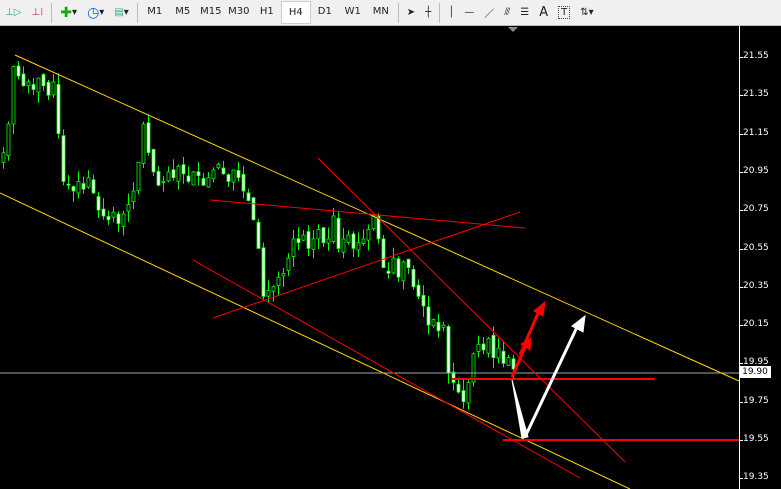 The width and height of the screenshot is (781, 489). I want to click on white-arrow, so click(548, 376).